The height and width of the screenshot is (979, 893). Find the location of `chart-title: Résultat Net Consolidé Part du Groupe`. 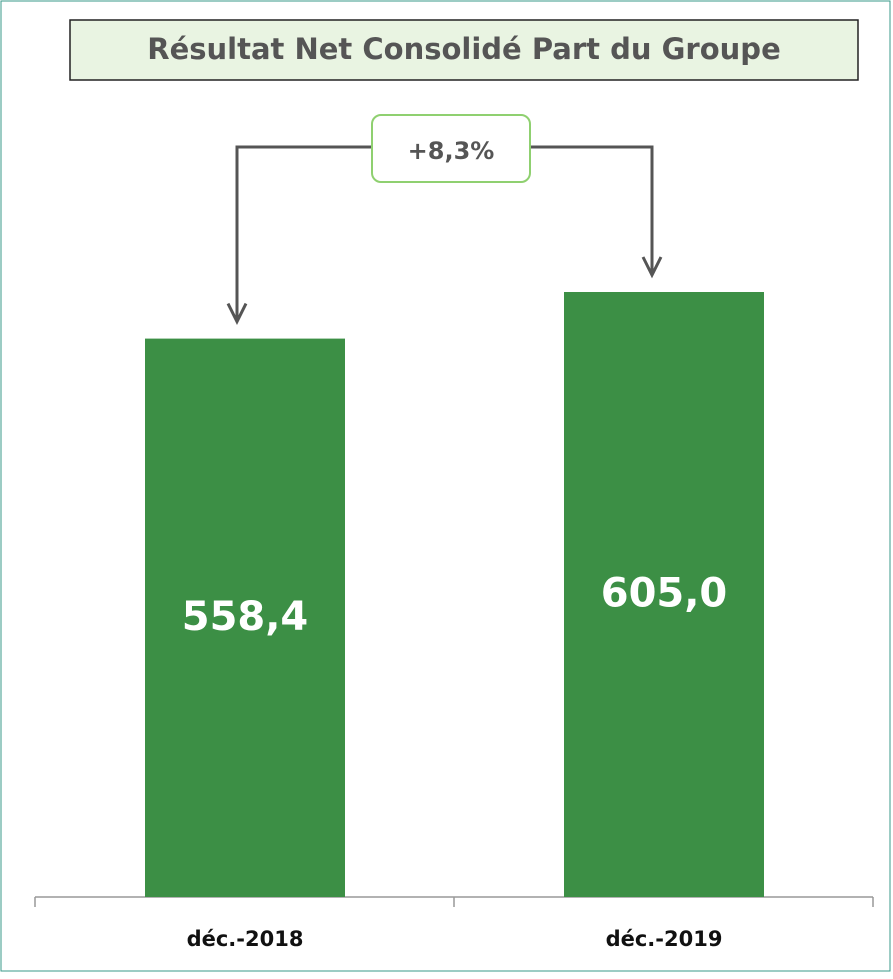

chart-title: Résultat Net Consolidé Part du Groupe is located at coordinates (463, 49).